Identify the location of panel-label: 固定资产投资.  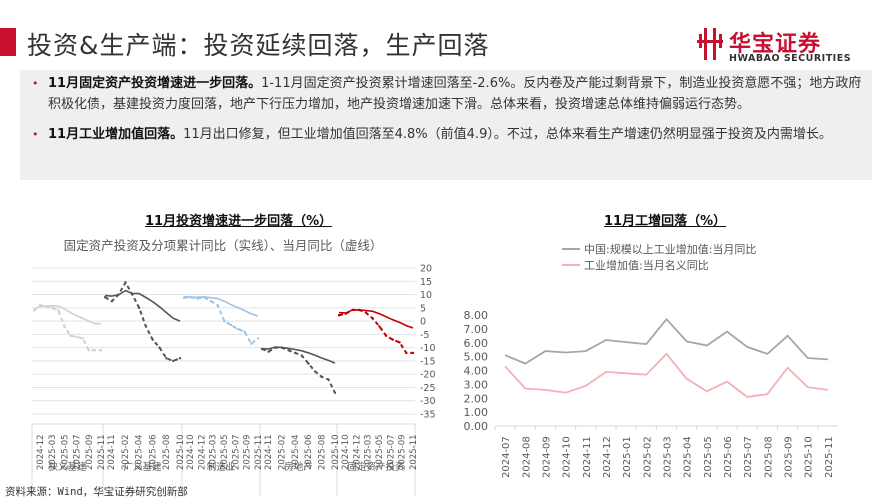
(376, 467).